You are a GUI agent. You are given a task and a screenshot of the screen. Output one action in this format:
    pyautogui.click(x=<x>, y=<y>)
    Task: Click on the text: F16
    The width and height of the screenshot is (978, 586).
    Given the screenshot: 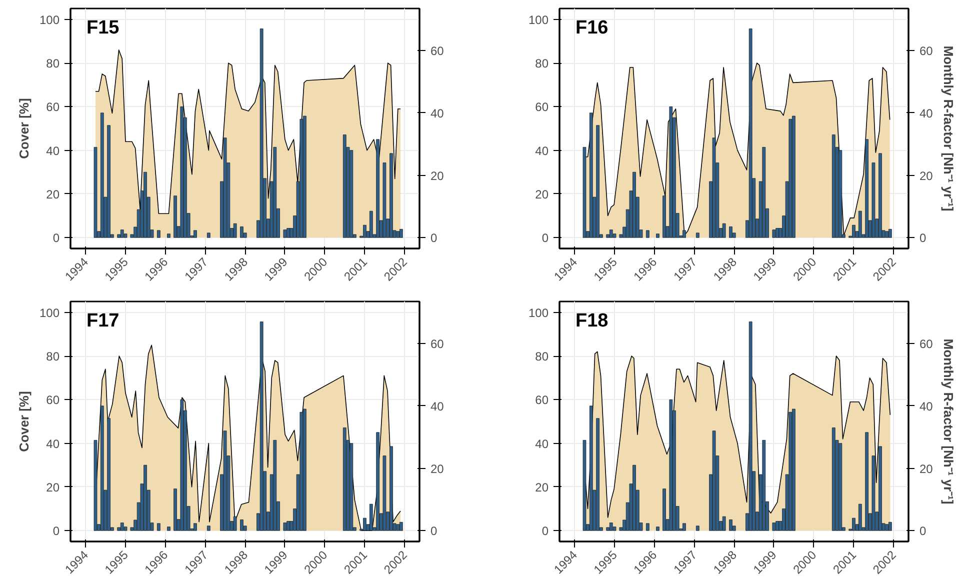 What is the action you would take?
    pyautogui.click(x=592, y=28)
    